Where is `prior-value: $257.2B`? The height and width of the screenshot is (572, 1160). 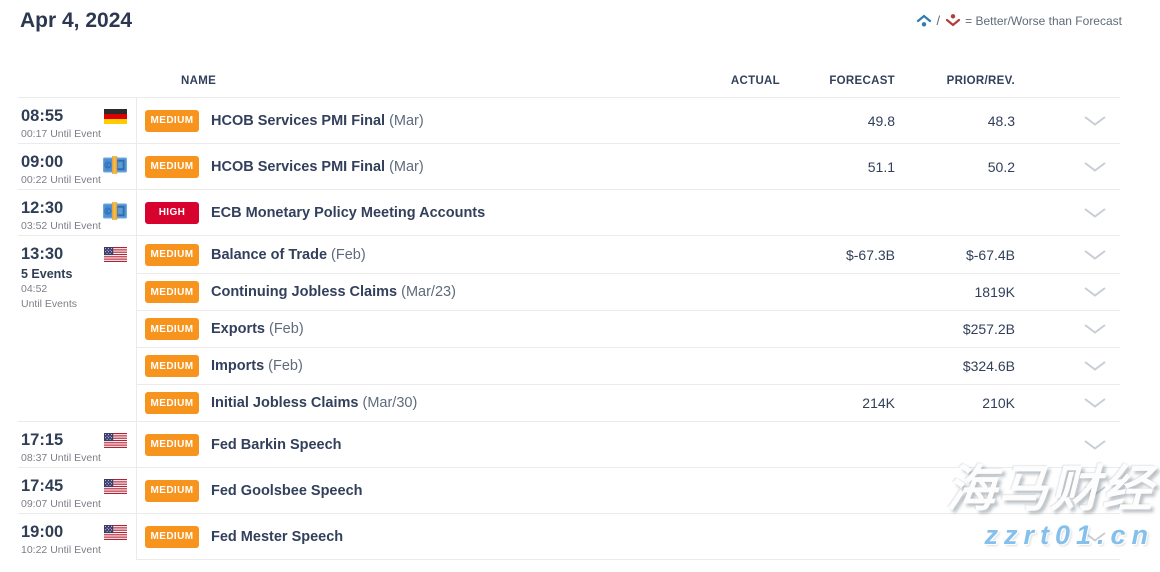
prior-value: $257.2B is located at coordinates (988, 329).